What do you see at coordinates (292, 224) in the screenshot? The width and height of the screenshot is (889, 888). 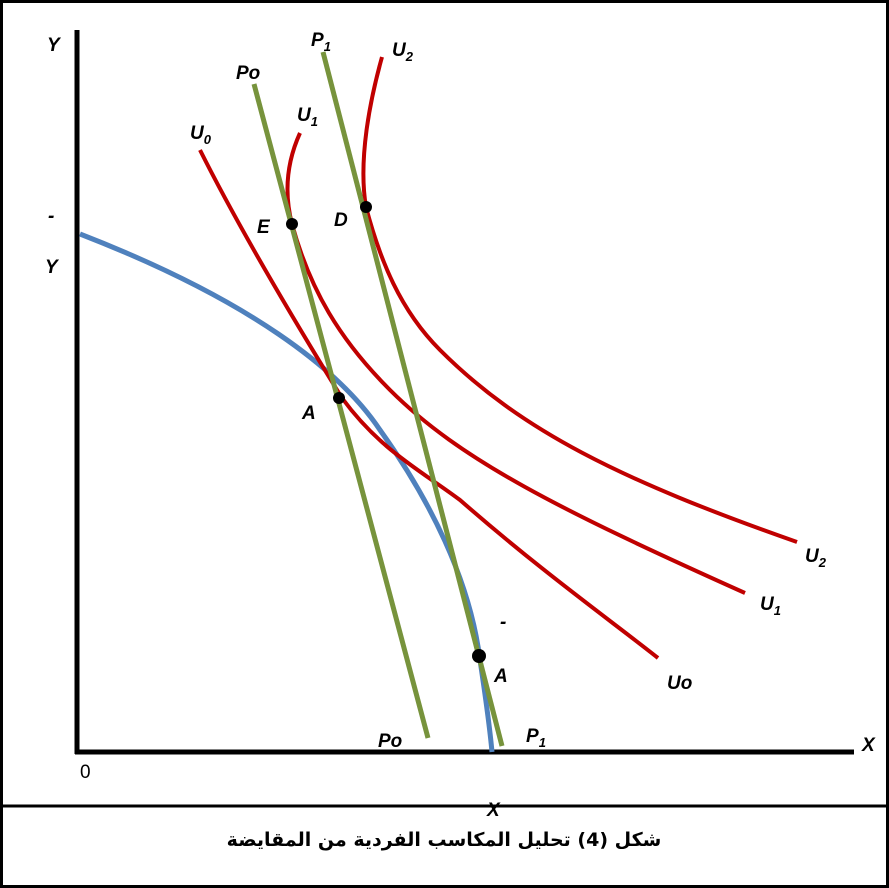 I see `point-e` at bounding box center [292, 224].